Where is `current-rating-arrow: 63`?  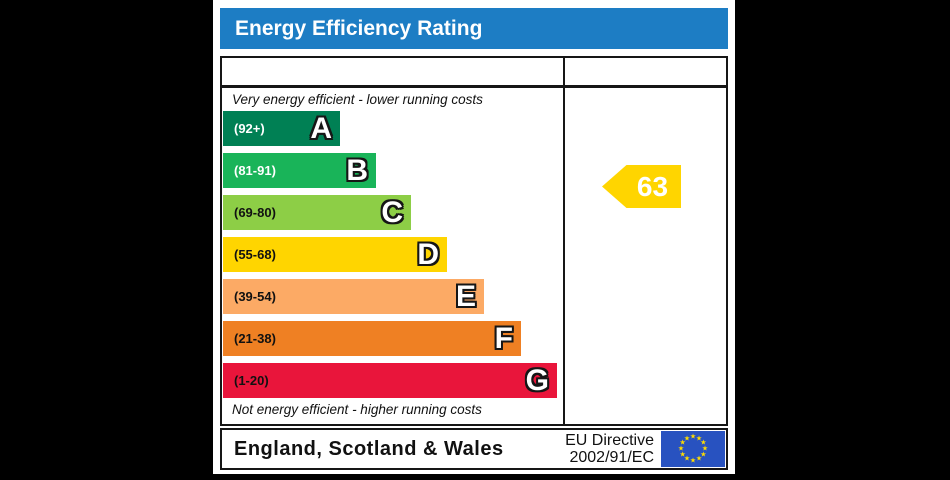
current-rating-arrow: 63 is located at coordinates (641, 186).